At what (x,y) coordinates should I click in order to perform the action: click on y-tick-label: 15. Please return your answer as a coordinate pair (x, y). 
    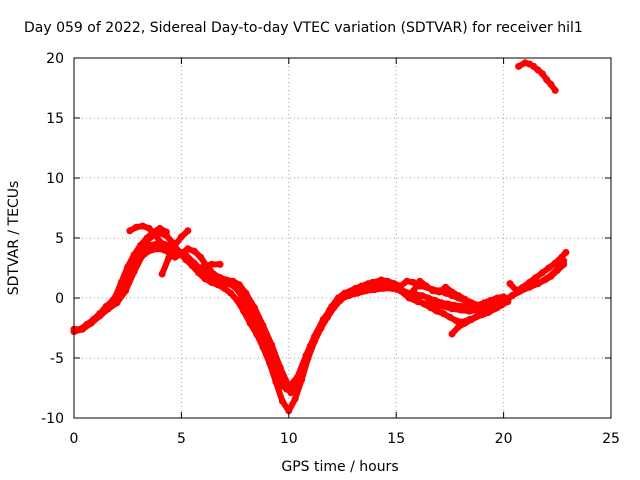
    Looking at the image, I should click on (55, 119).